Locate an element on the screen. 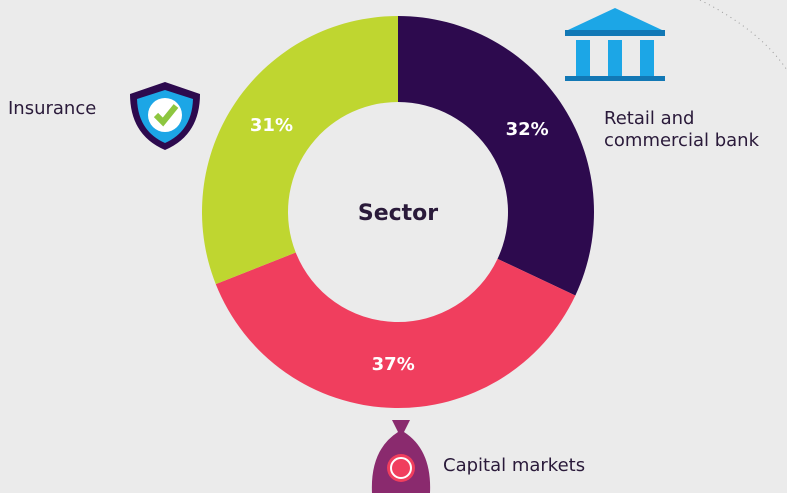  decoration is located at coordinates (743, 35).